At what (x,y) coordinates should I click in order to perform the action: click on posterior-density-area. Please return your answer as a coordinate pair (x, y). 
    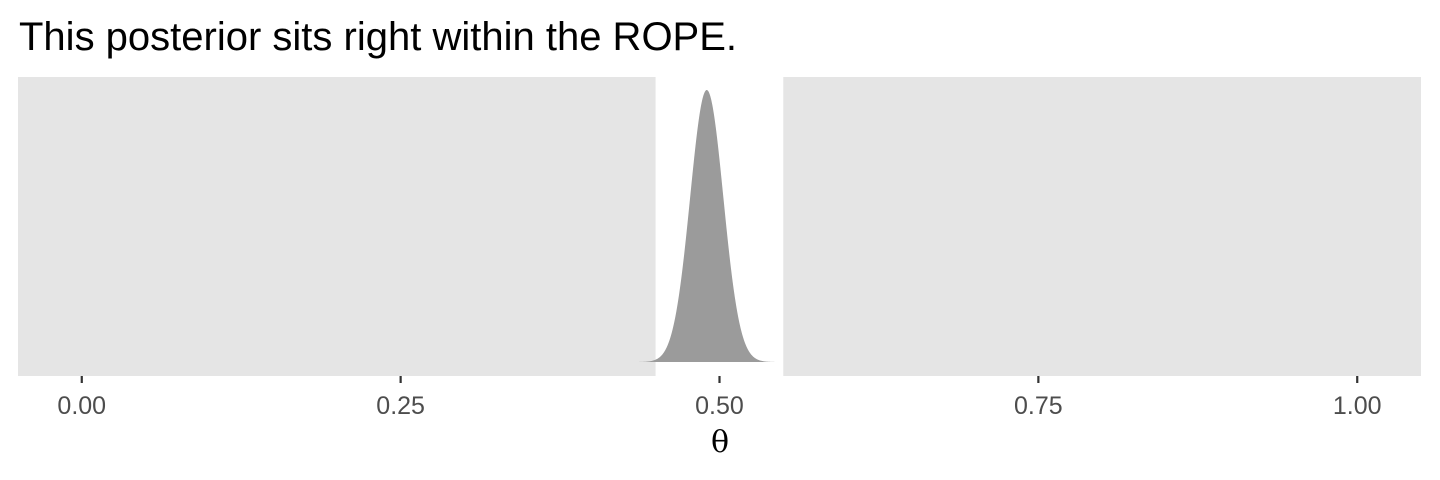
    Looking at the image, I should click on (700, 226).